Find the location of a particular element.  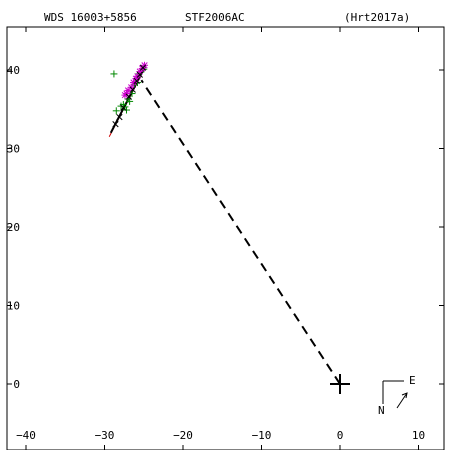

y-tick-label: 10 is located at coordinates (13, 306).